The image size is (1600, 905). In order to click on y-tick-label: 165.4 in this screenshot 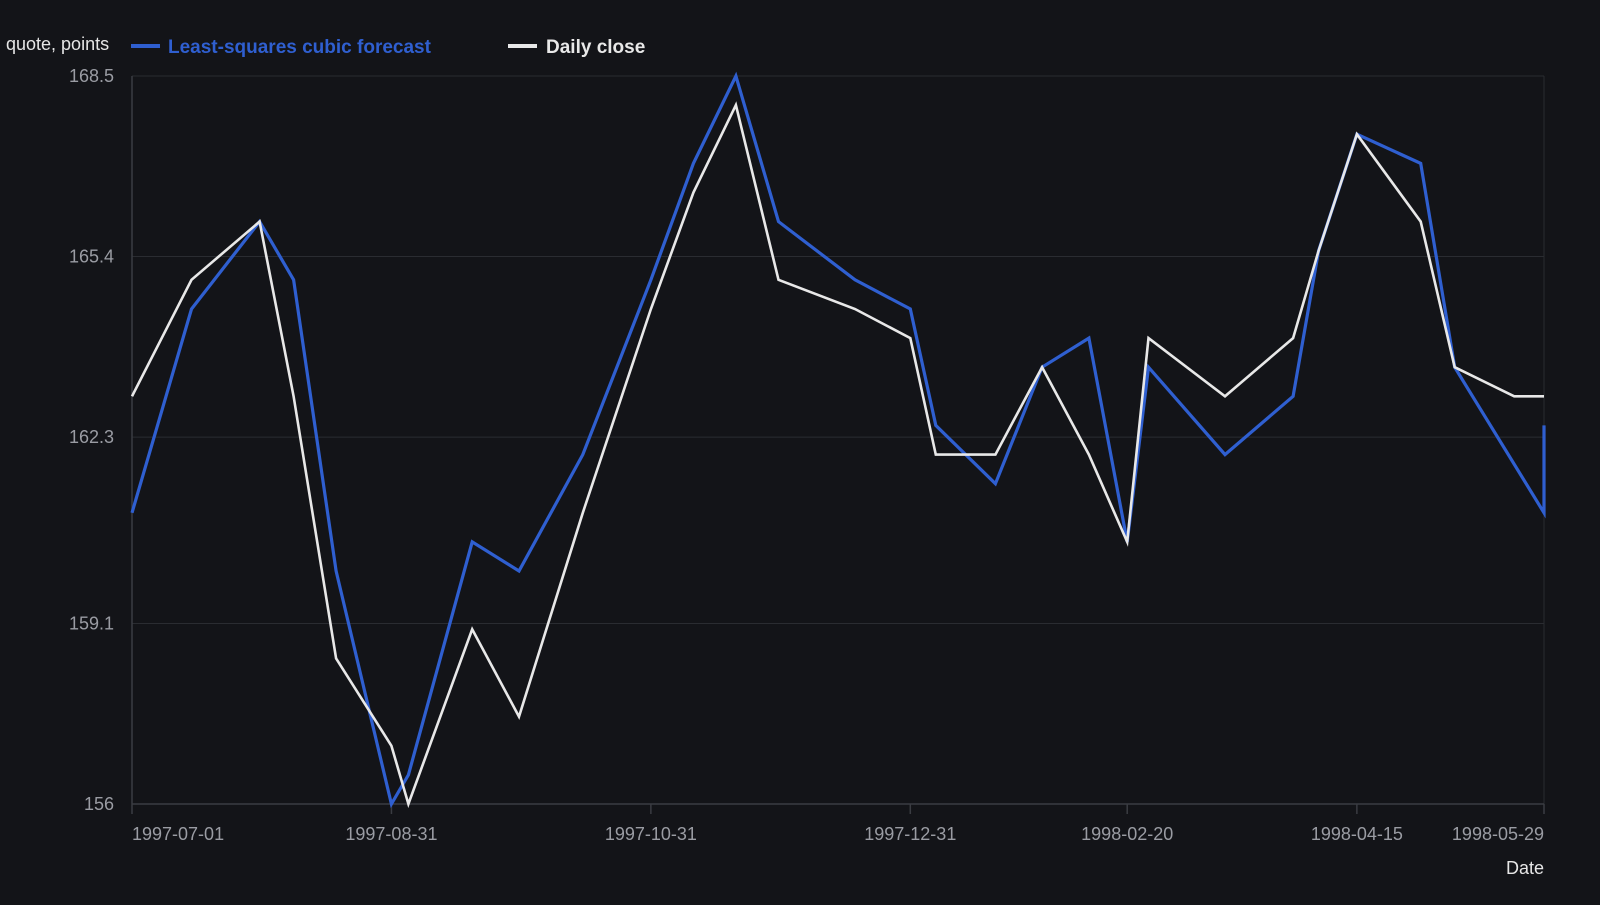, I will do `click(91, 257)`.